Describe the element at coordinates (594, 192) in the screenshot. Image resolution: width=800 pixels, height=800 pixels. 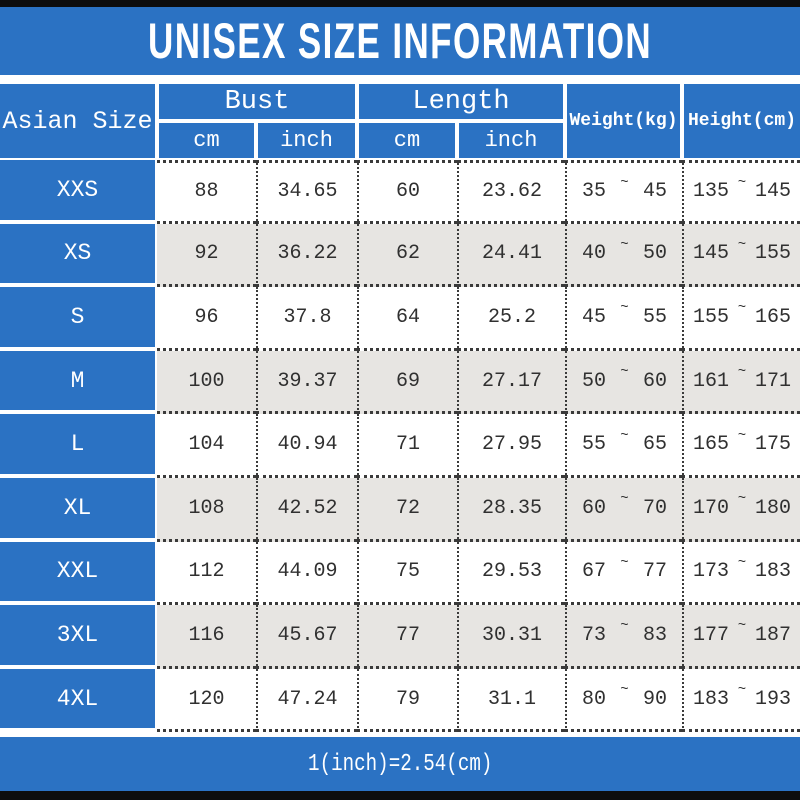
I see `weight-min: 35` at that location.